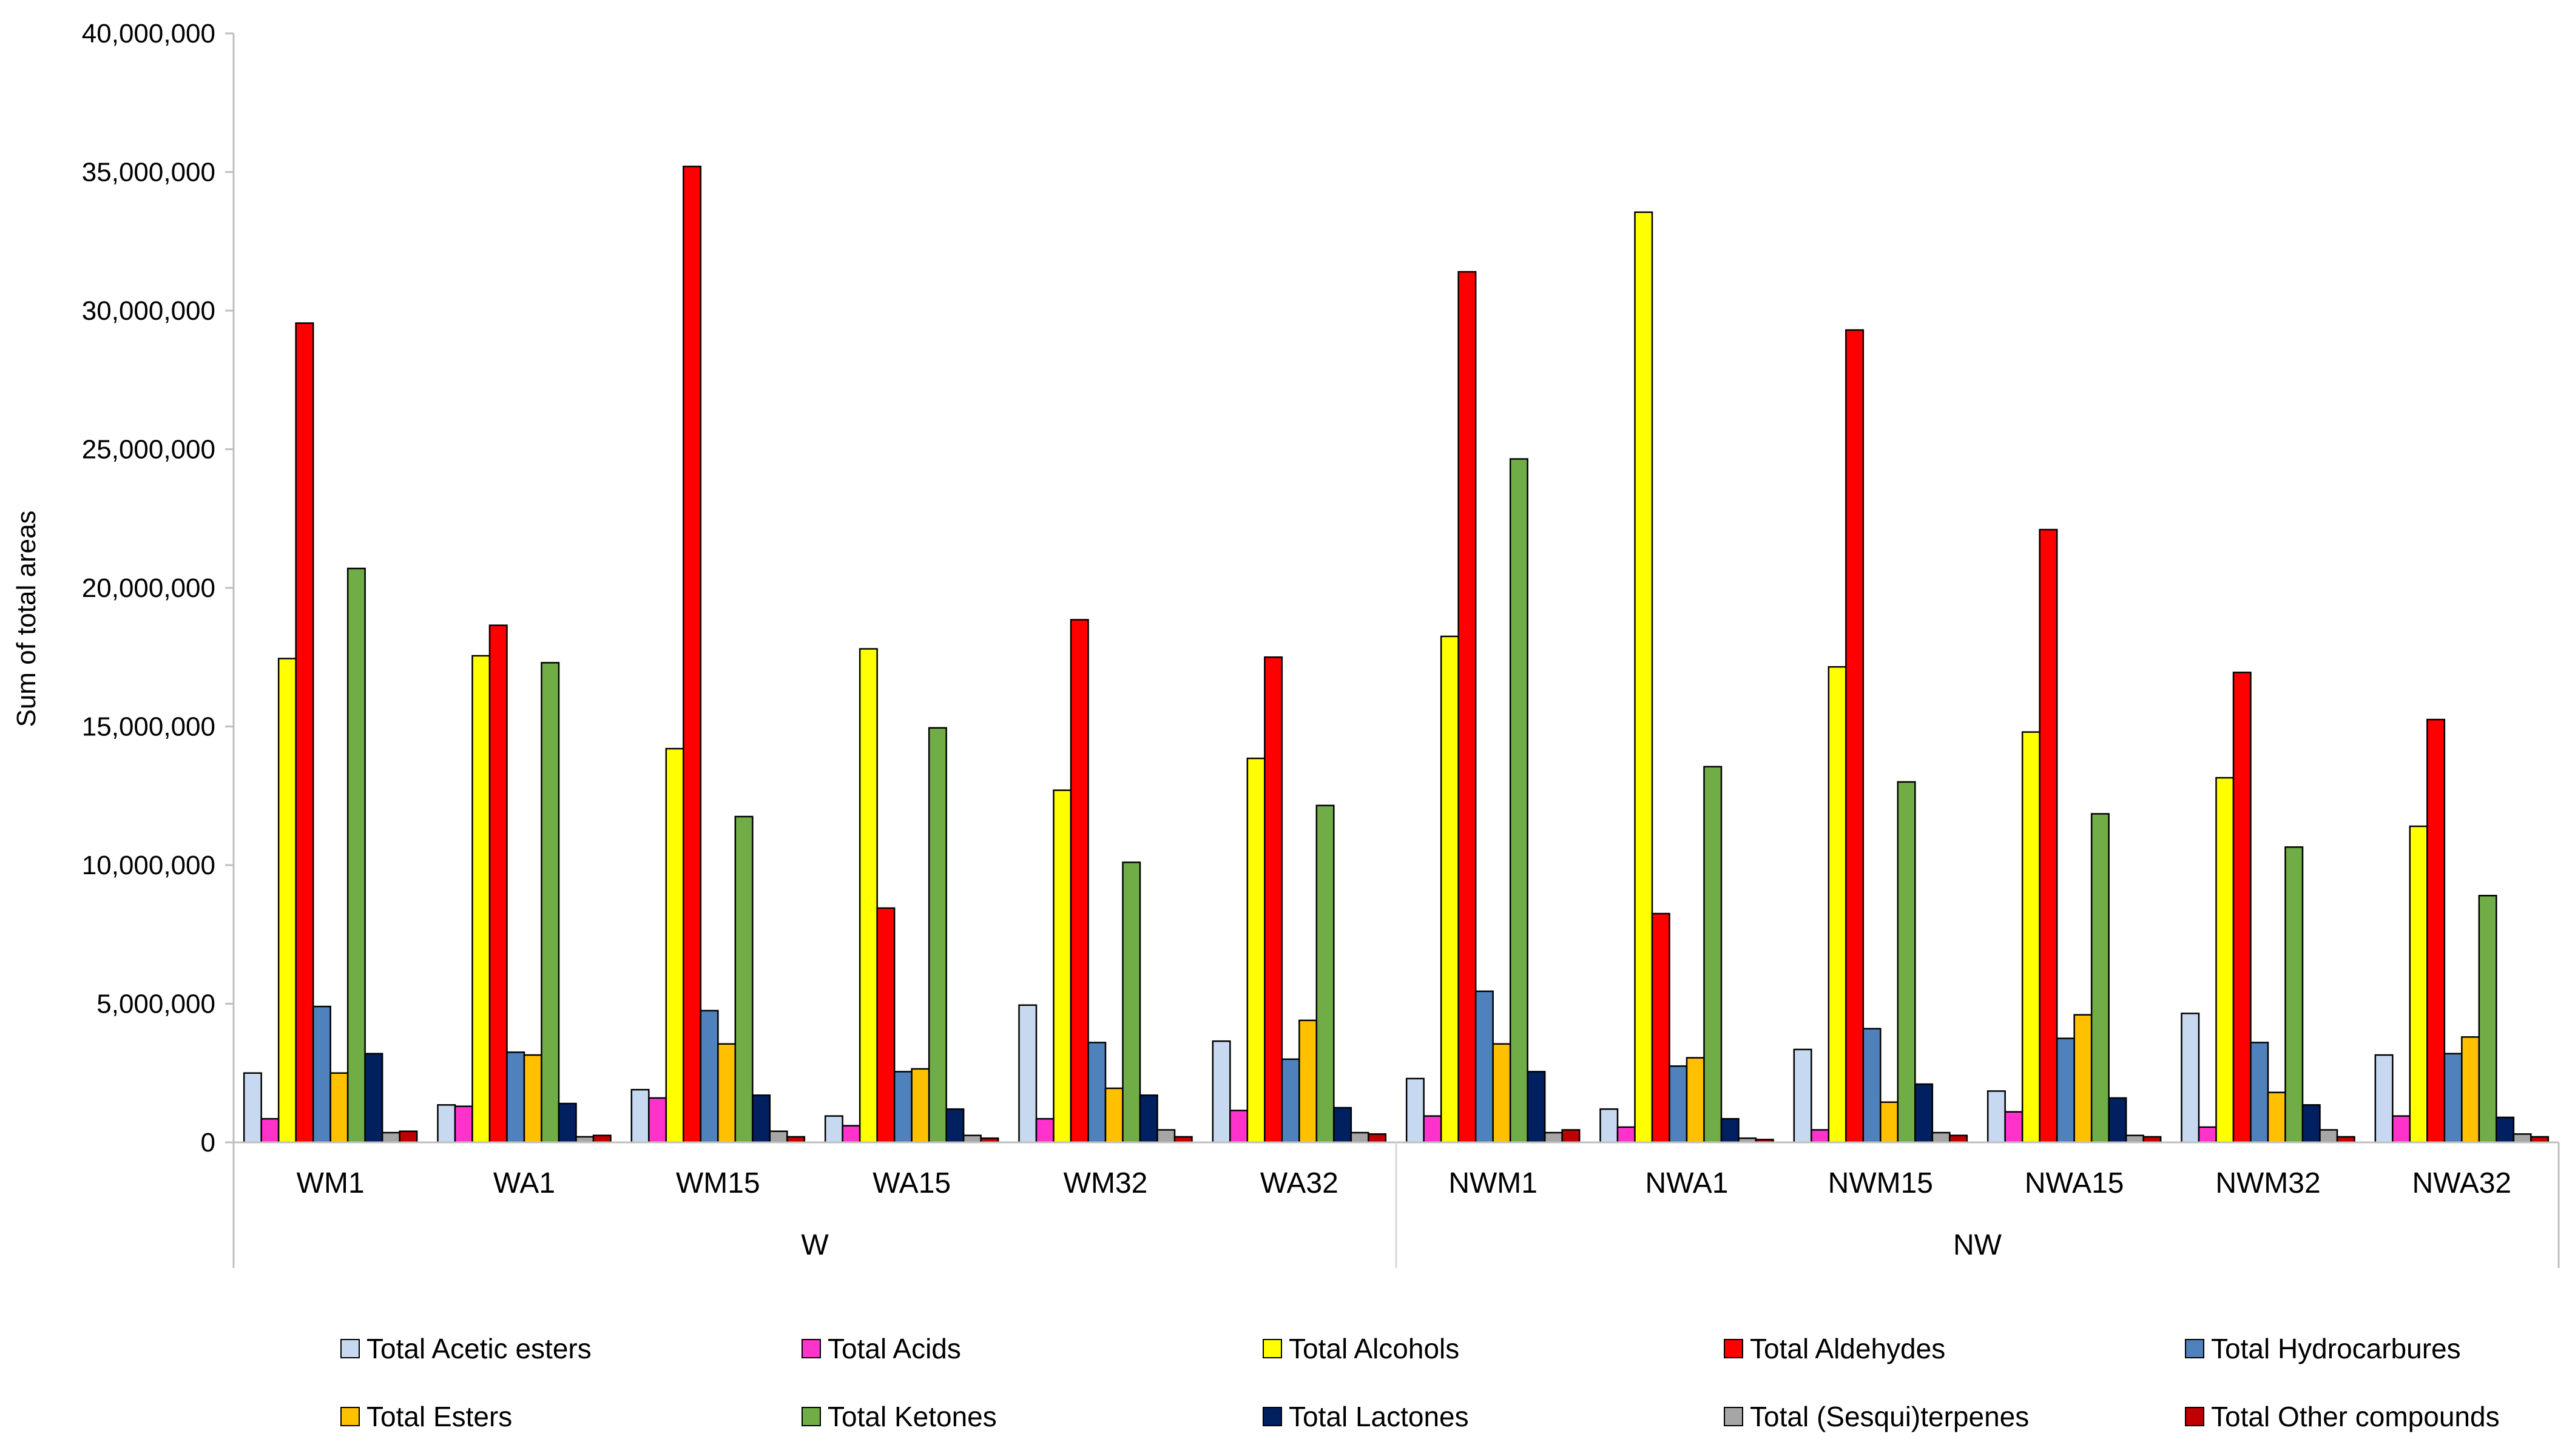  What do you see at coordinates (148, 865) in the screenshot?
I see `y-tick-label: 10,000,000` at bounding box center [148, 865].